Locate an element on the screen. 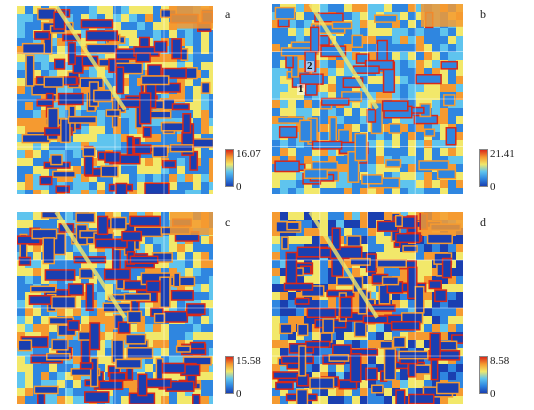 This screenshot has width=534, height=410. colorbar-min-d: 0 is located at coordinates (493, 394).